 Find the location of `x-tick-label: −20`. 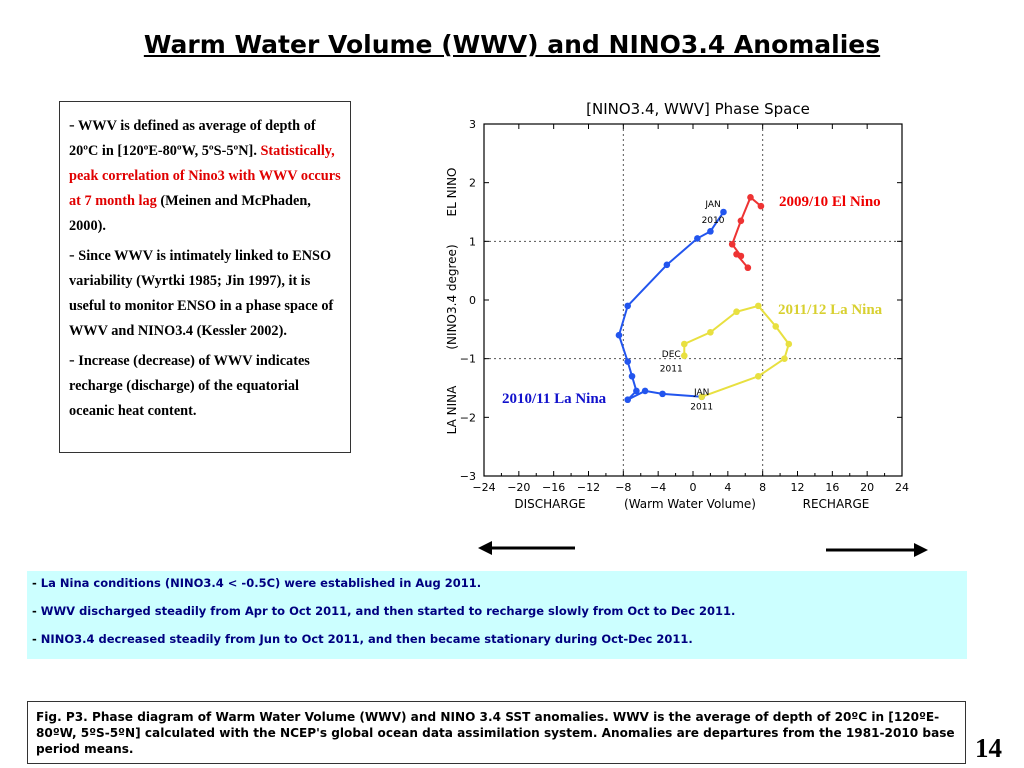

x-tick-label: −20 is located at coordinates (518, 487).